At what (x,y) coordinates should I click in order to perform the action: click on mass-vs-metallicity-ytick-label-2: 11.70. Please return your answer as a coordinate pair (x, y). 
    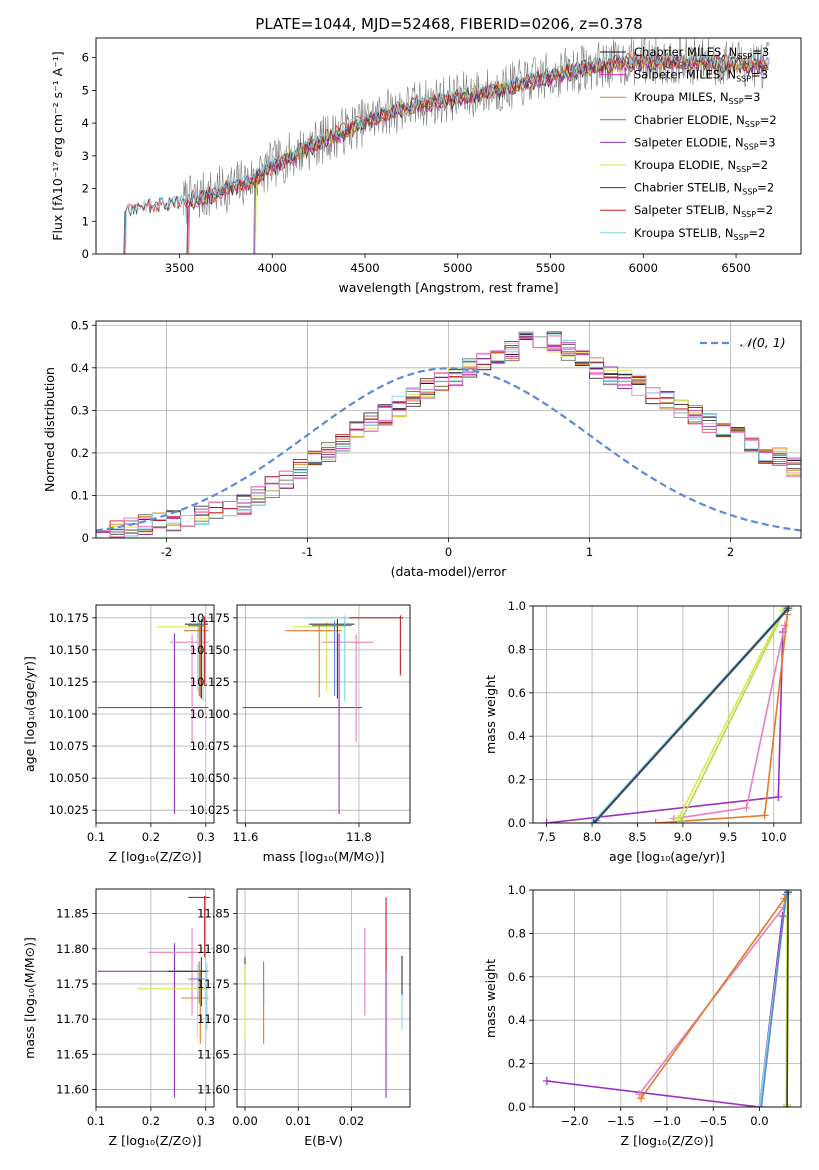
    Looking at the image, I should click on (72, 1019).